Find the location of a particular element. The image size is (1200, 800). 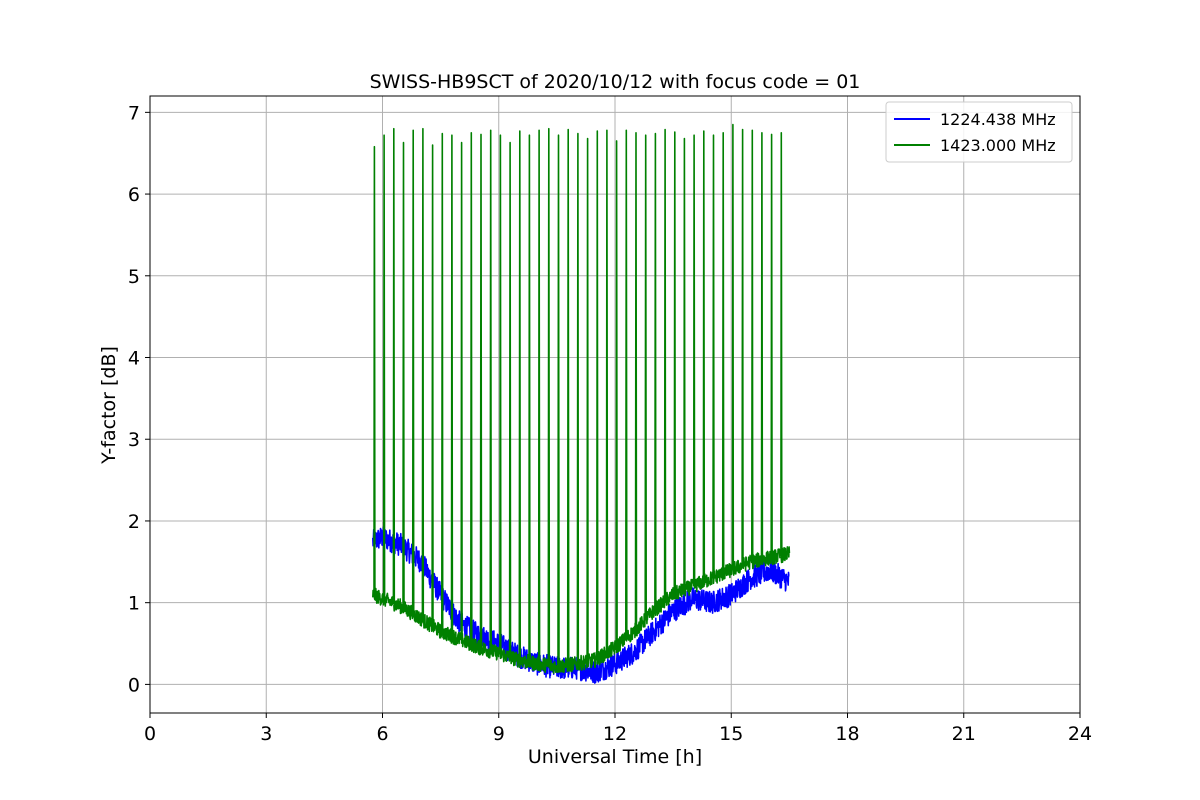

x-tick-label: 6 is located at coordinates (382, 734).